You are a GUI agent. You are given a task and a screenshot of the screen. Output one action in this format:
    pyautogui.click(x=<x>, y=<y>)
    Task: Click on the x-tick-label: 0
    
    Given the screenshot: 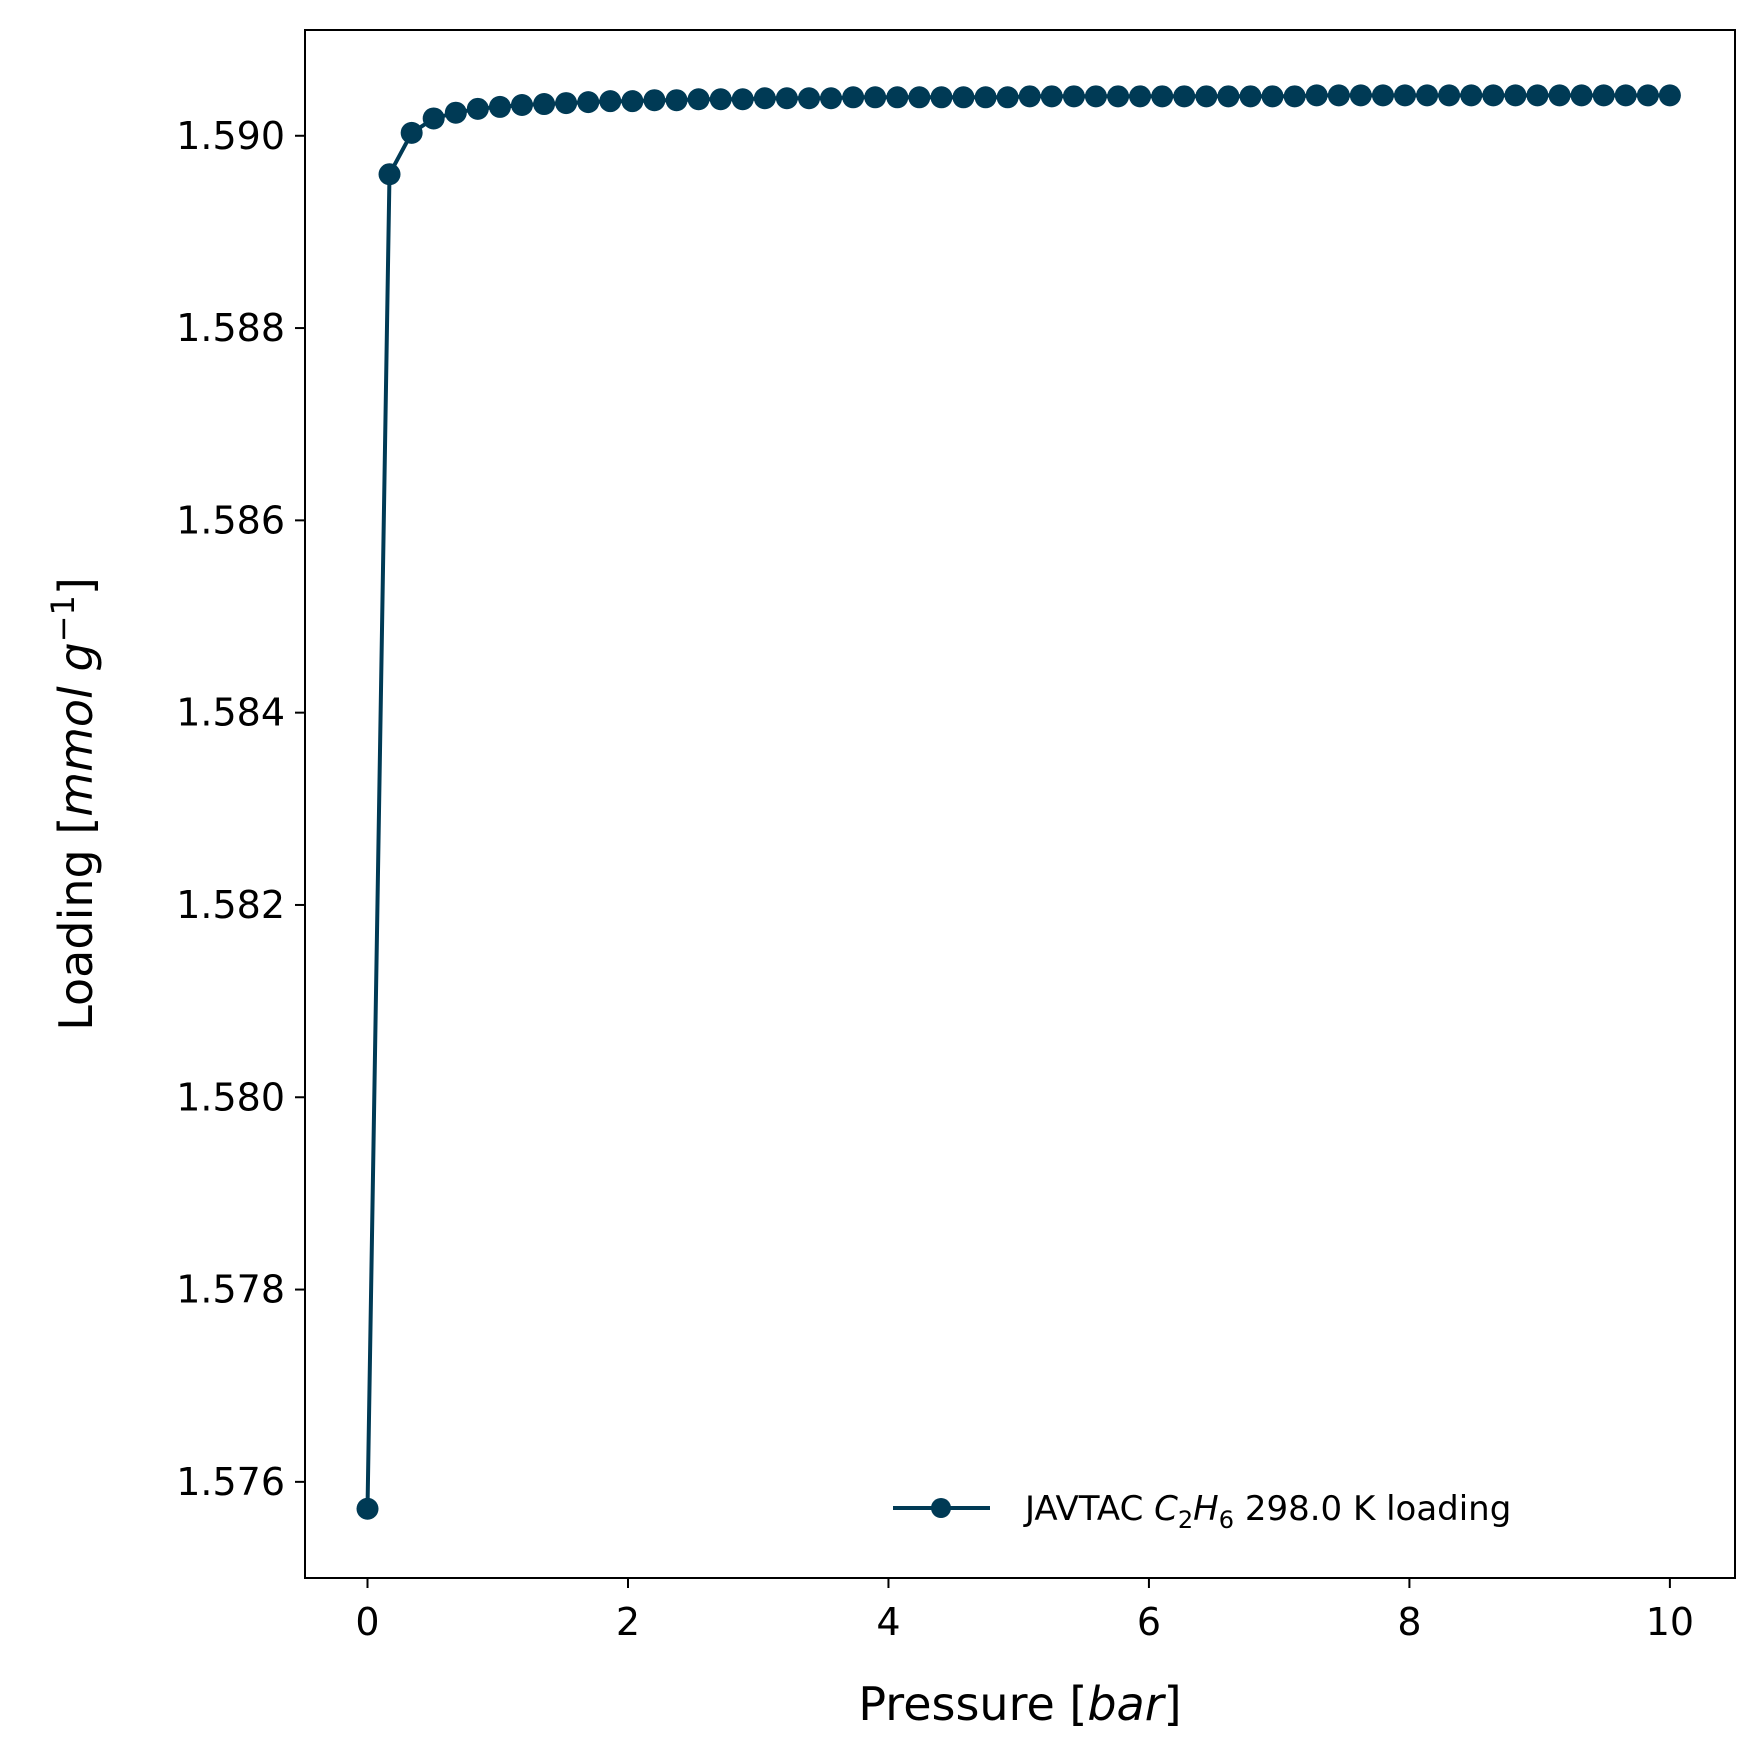 What is the action you would take?
    pyautogui.click(x=367, y=1622)
    